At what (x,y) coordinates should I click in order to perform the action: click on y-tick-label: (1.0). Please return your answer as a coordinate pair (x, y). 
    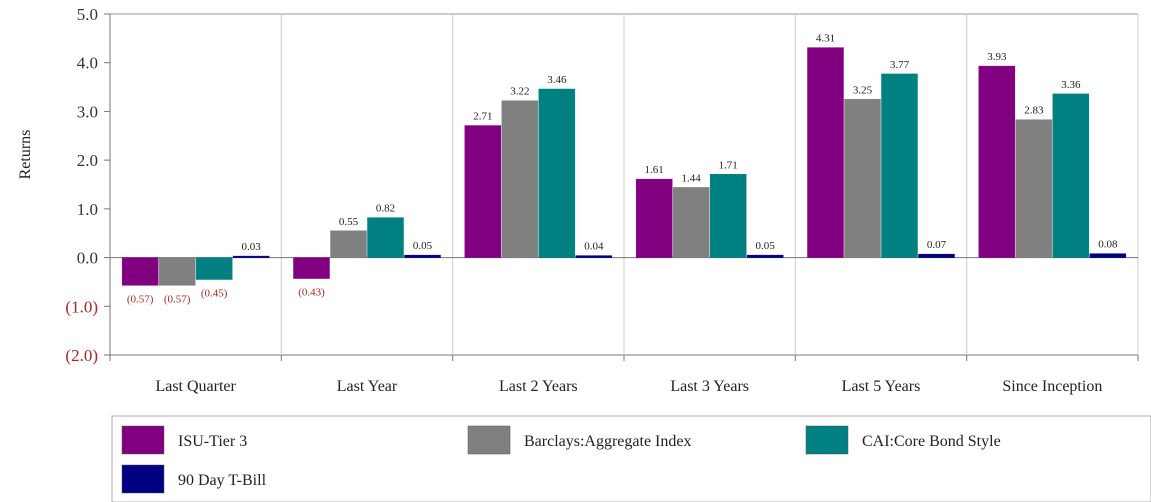
    Looking at the image, I should click on (81, 306).